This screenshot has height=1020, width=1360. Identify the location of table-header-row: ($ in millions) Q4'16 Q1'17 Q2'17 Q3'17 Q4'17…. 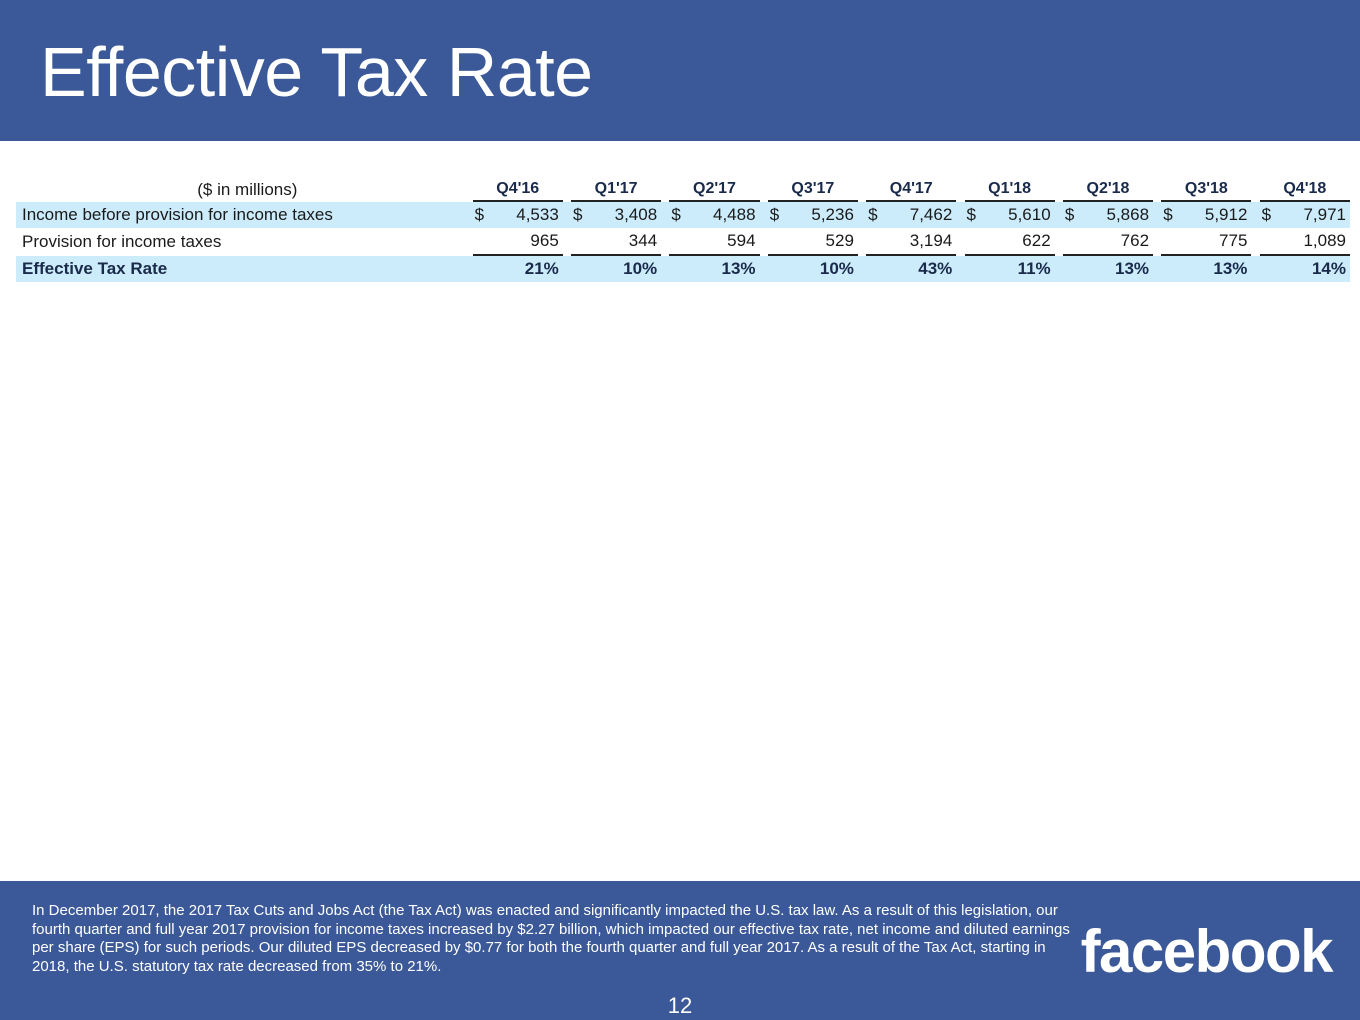
(683, 187).